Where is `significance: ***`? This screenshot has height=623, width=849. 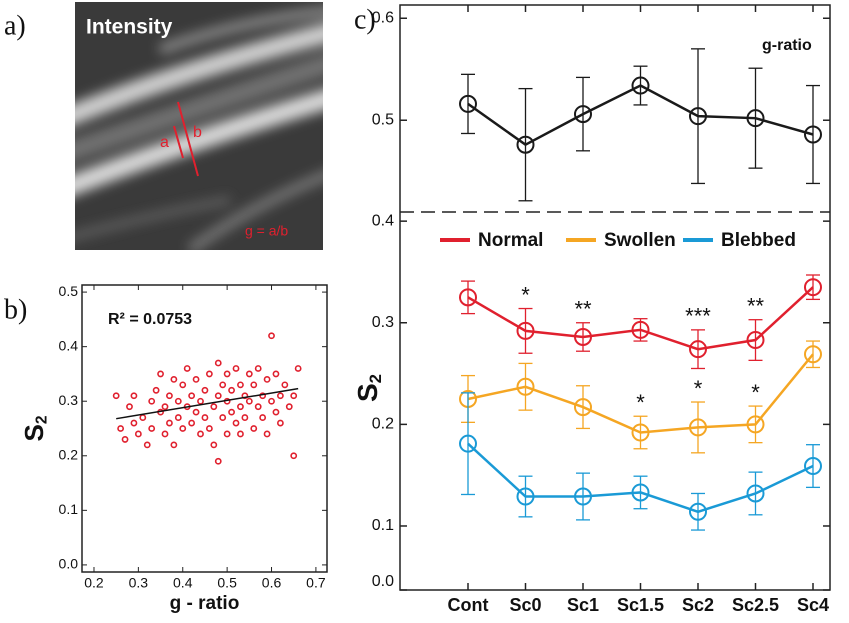 significance: *** is located at coordinates (698, 316).